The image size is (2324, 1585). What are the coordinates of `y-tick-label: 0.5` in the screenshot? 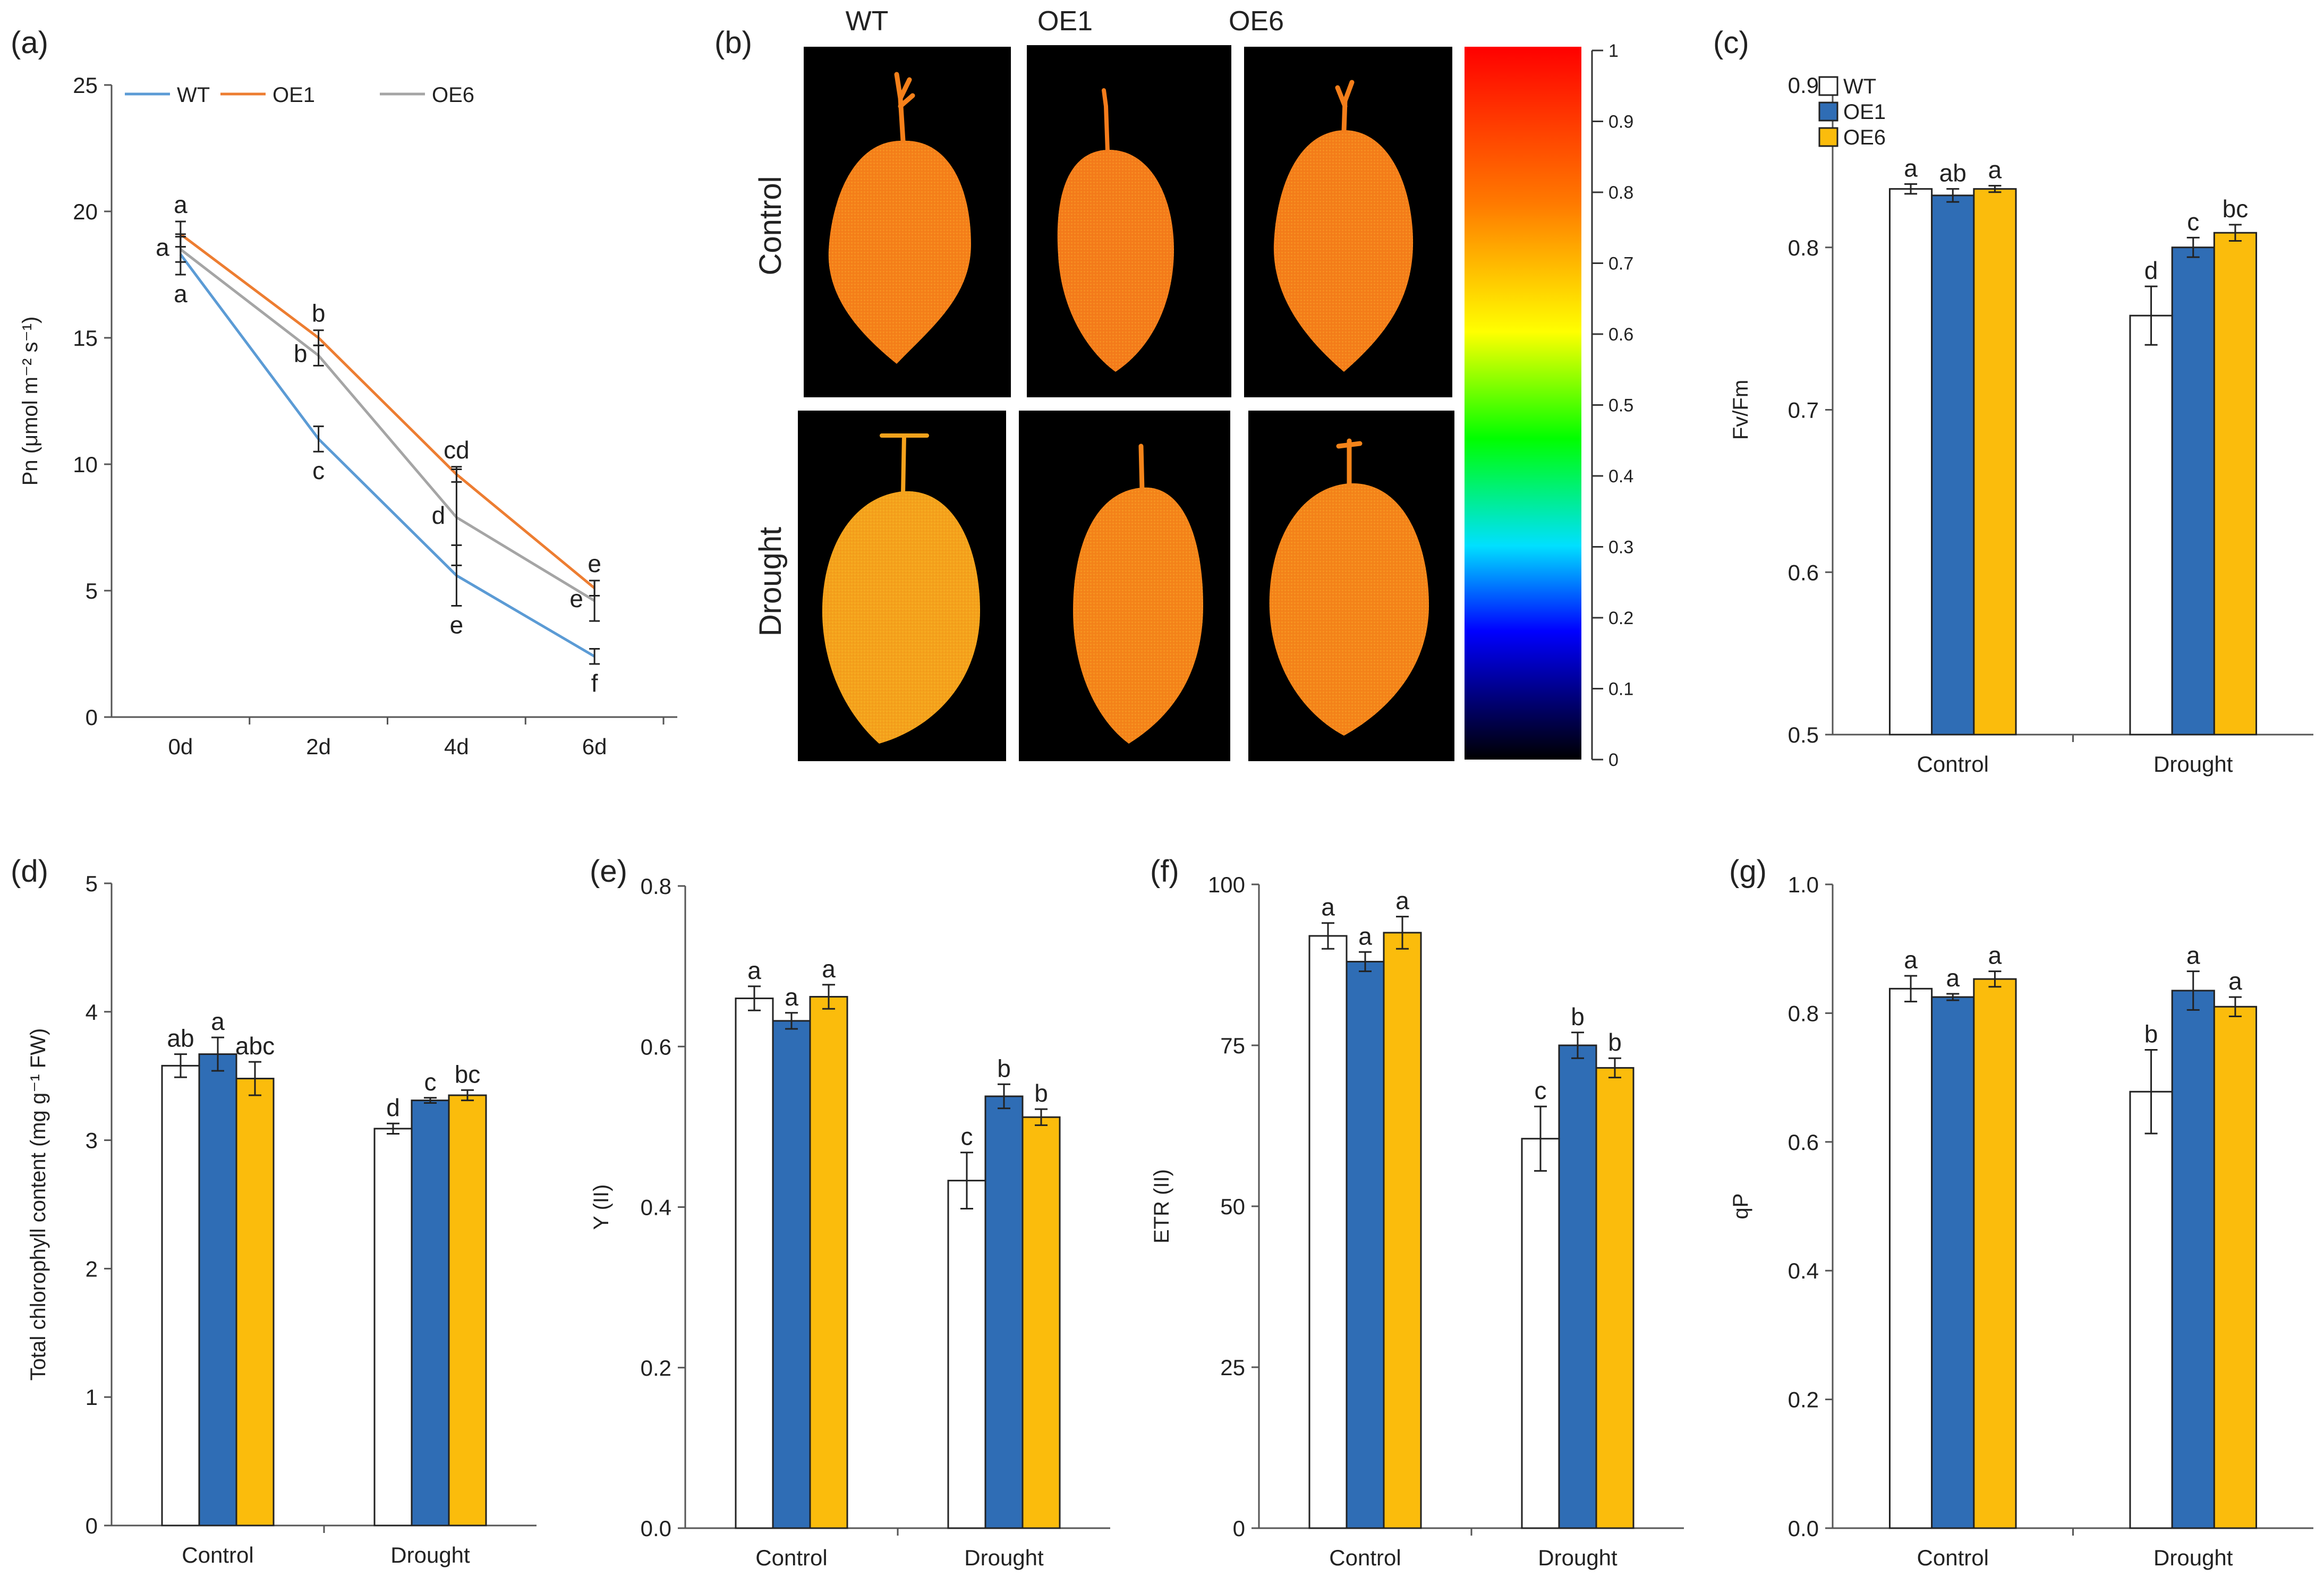 It's located at (1804, 735).